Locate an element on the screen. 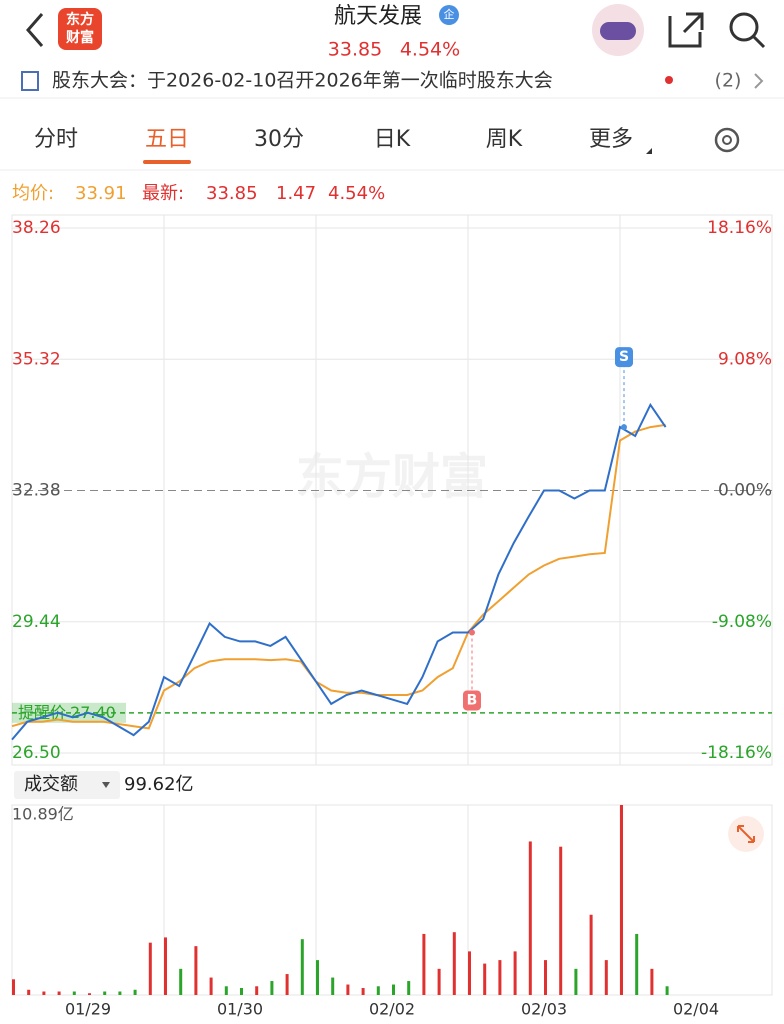 The width and height of the screenshot is (784, 1024). avg-value: 33.91 is located at coordinates (101, 193).